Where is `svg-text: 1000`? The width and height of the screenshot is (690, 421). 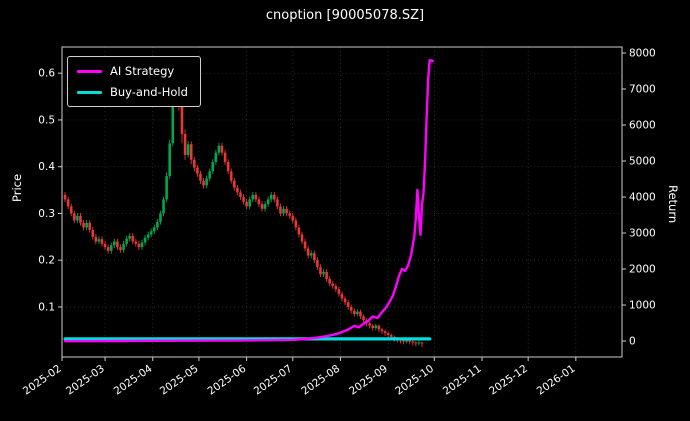
svg-text: 1000 is located at coordinates (642, 306).